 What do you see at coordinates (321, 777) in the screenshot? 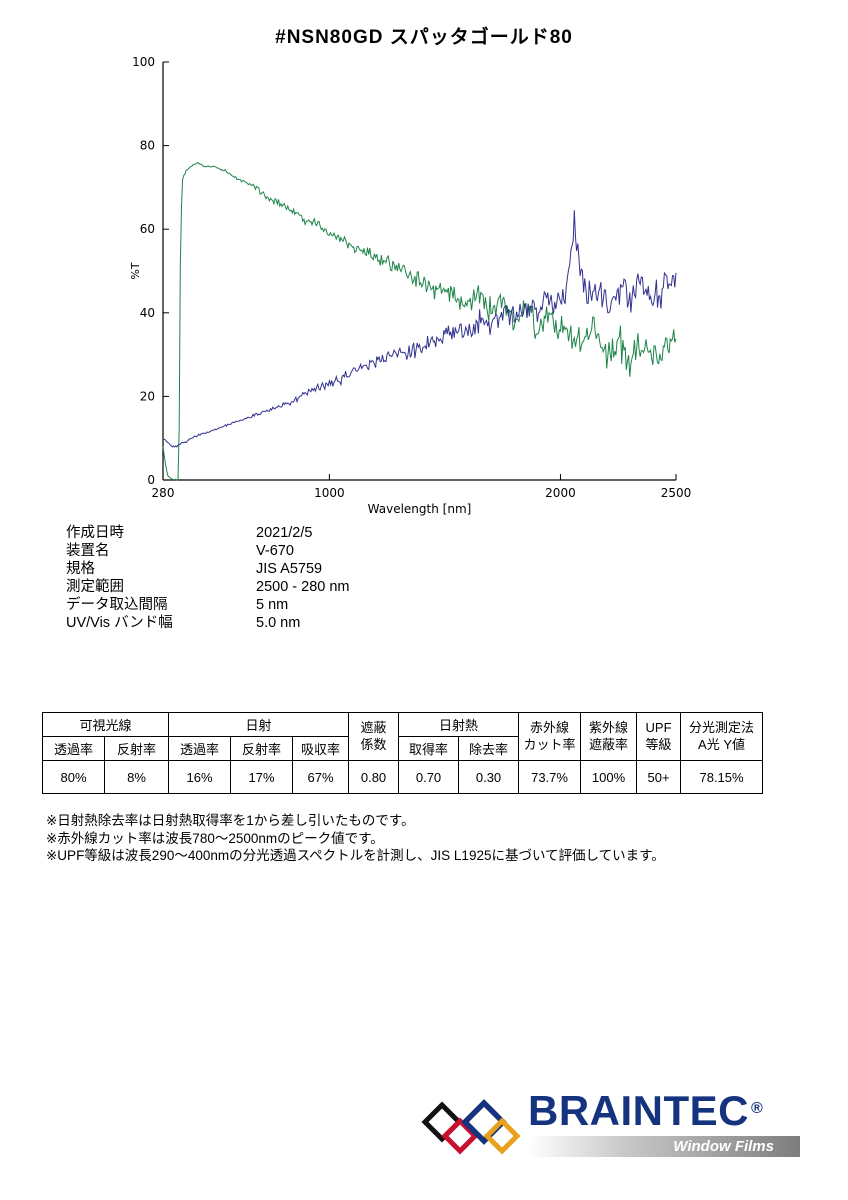
I see `table-value-sol-absorption: 67%` at bounding box center [321, 777].